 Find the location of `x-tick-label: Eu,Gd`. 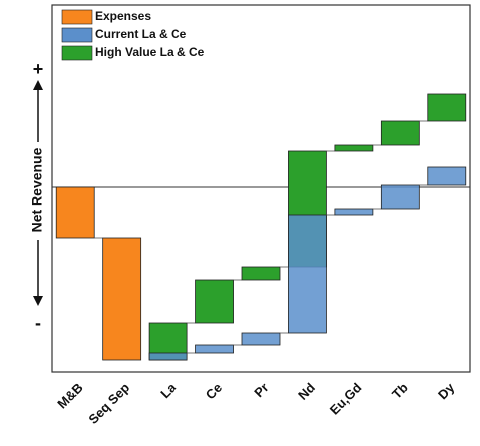

x-tick-label: Eu,Gd is located at coordinates (346, 399).